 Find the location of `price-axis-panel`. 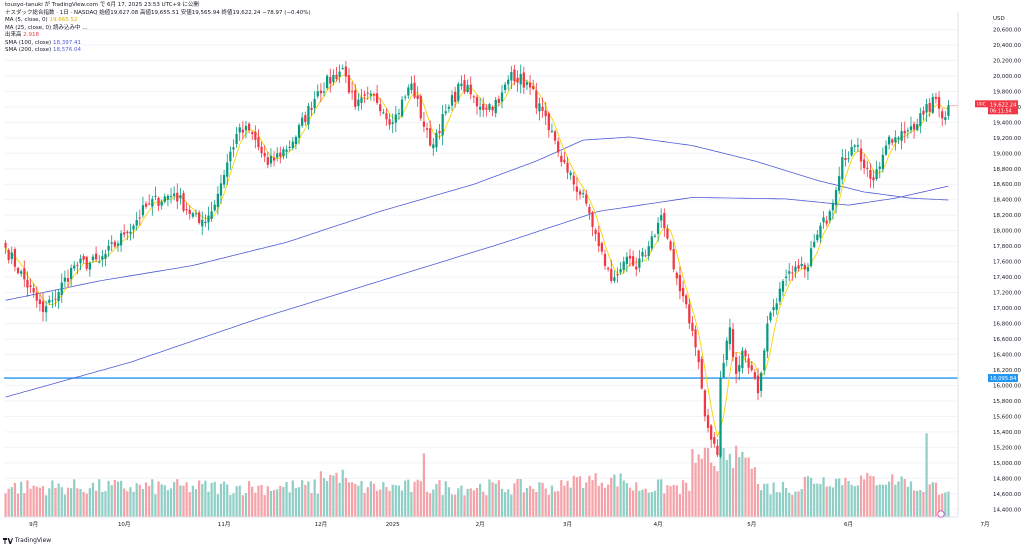

price-axis-panel is located at coordinates (991, 273).